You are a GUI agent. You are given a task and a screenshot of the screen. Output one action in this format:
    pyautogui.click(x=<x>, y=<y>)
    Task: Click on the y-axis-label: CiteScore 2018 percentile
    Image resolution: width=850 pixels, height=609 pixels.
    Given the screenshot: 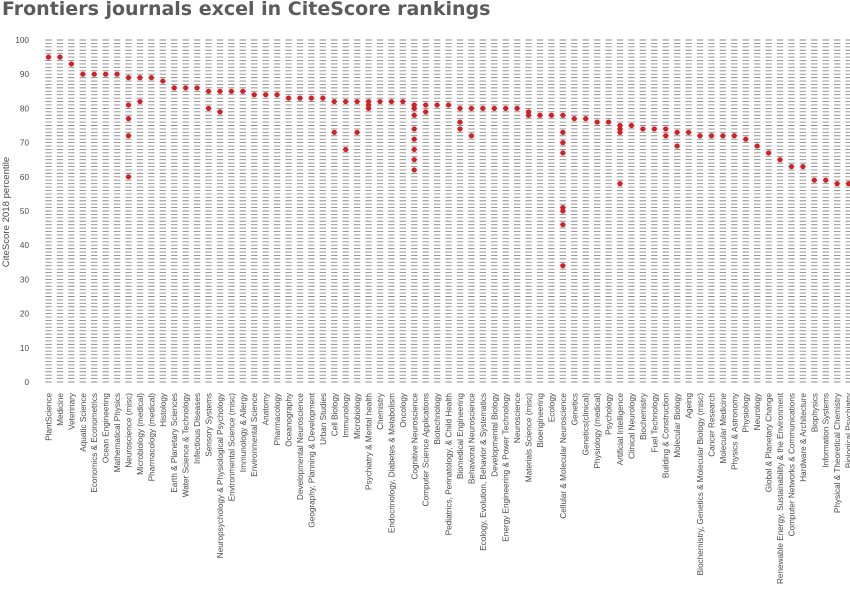 What is the action you would take?
    pyautogui.click(x=6, y=212)
    